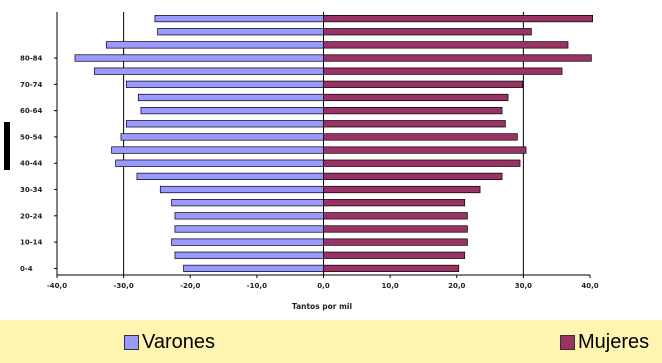  I want to click on legend-label-mujeres: Mujeres, so click(614, 342).